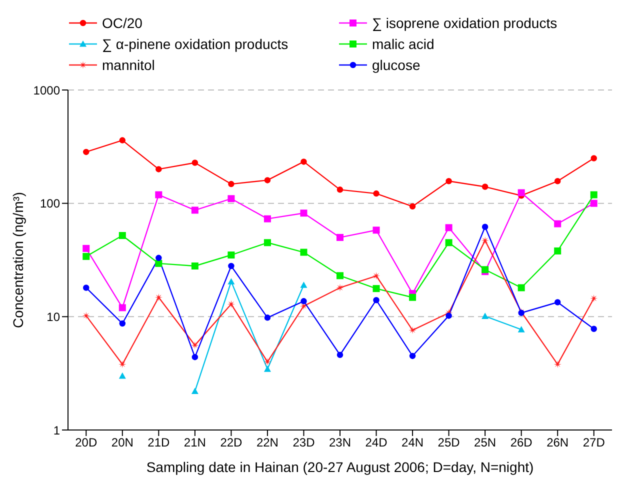 Image resolution: width=624 pixels, height=486 pixels. Describe the element at coordinates (122, 23) in the screenshot. I see `legend-label: OC/20` at that location.